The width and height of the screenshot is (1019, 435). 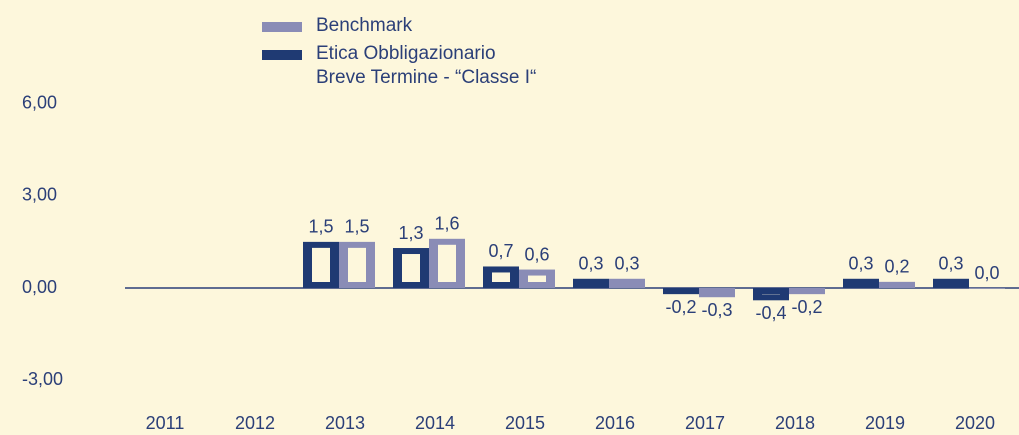 I want to click on data-label: -0,3, so click(x=716, y=310).